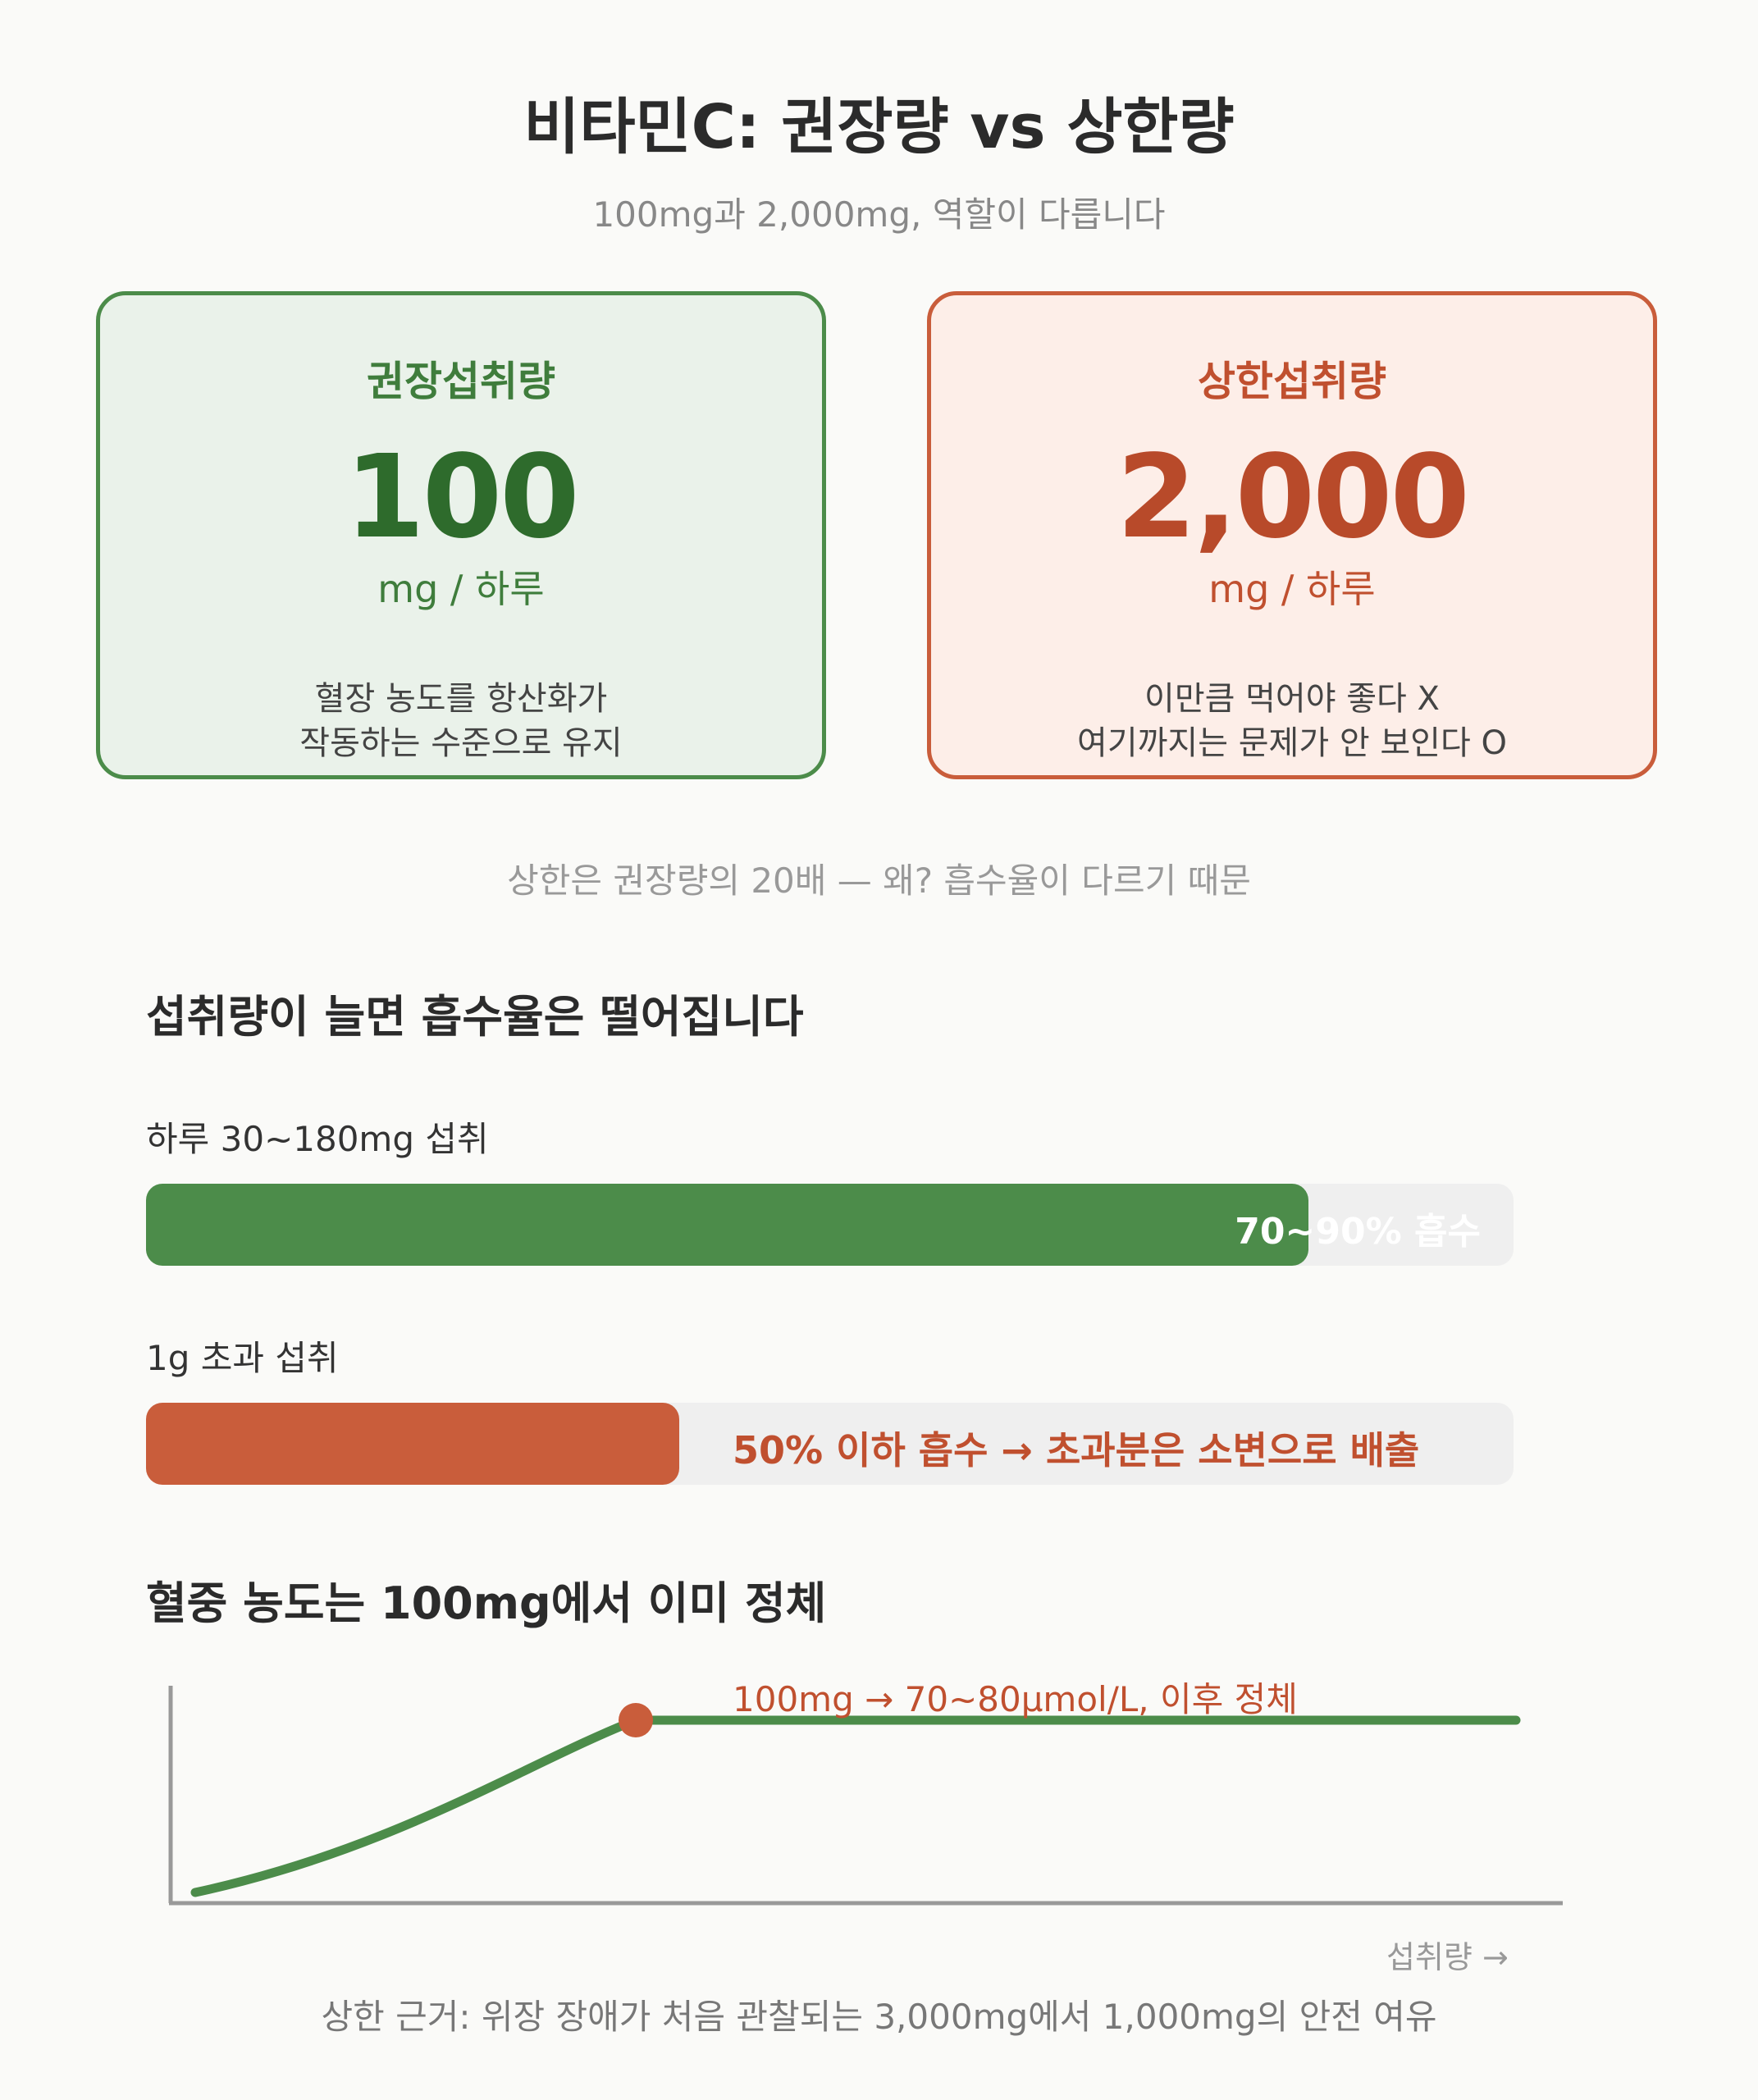  I want to click on x-axis-label: 섭취량 →, so click(1447, 1957).